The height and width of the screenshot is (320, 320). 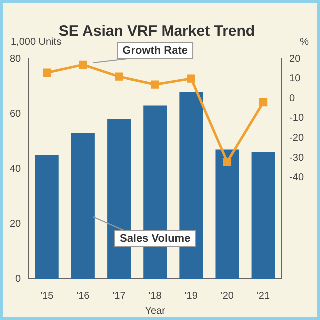 What do you see at coordinates (155, 239) in the screenshot?
I see `series-label: Sales Volume` at bounding box center [155, 239].